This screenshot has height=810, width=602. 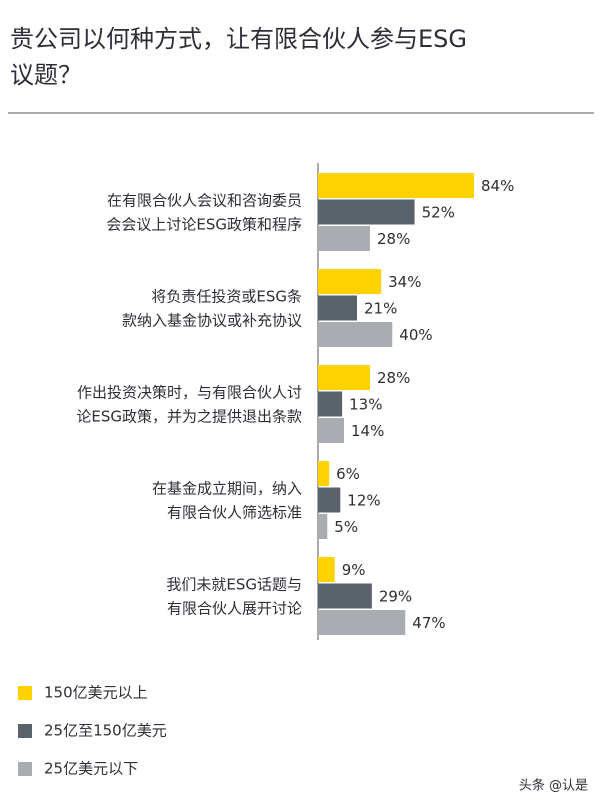 What do you see at coordinates (404, 282) in the screenshot?
I see `value-label: 34%` at bounding box center [404, 282].